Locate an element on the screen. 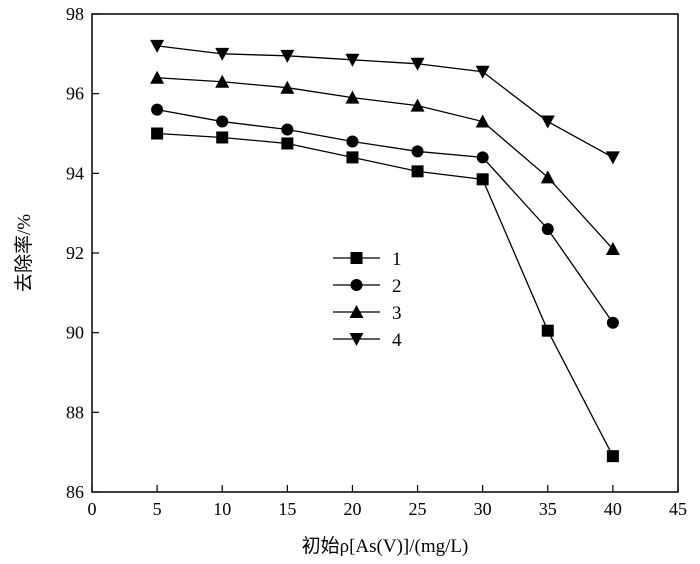 This screenshot has width=700, height=564. x-tick-label: 5 is located at coordinates (157, 509).